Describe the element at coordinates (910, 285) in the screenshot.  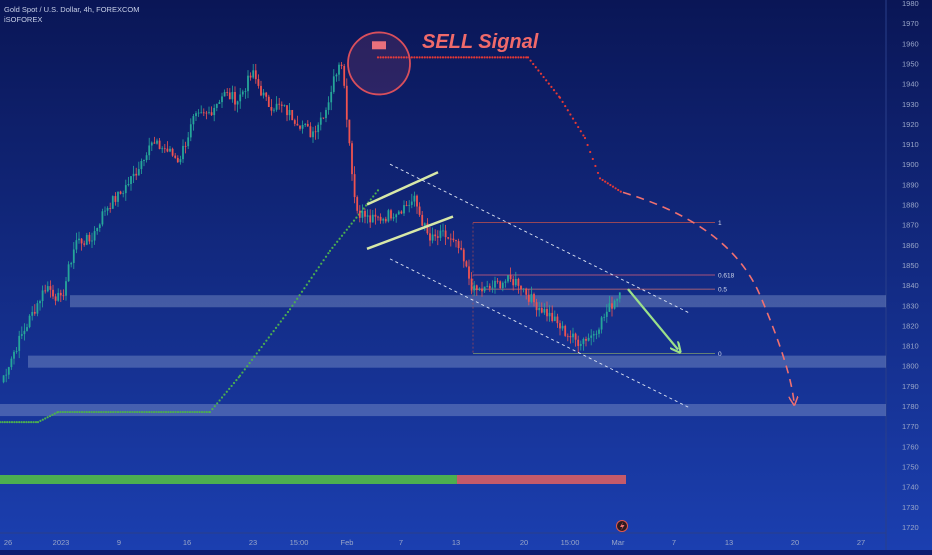
I see `price-tick-label: 1840` at that location.